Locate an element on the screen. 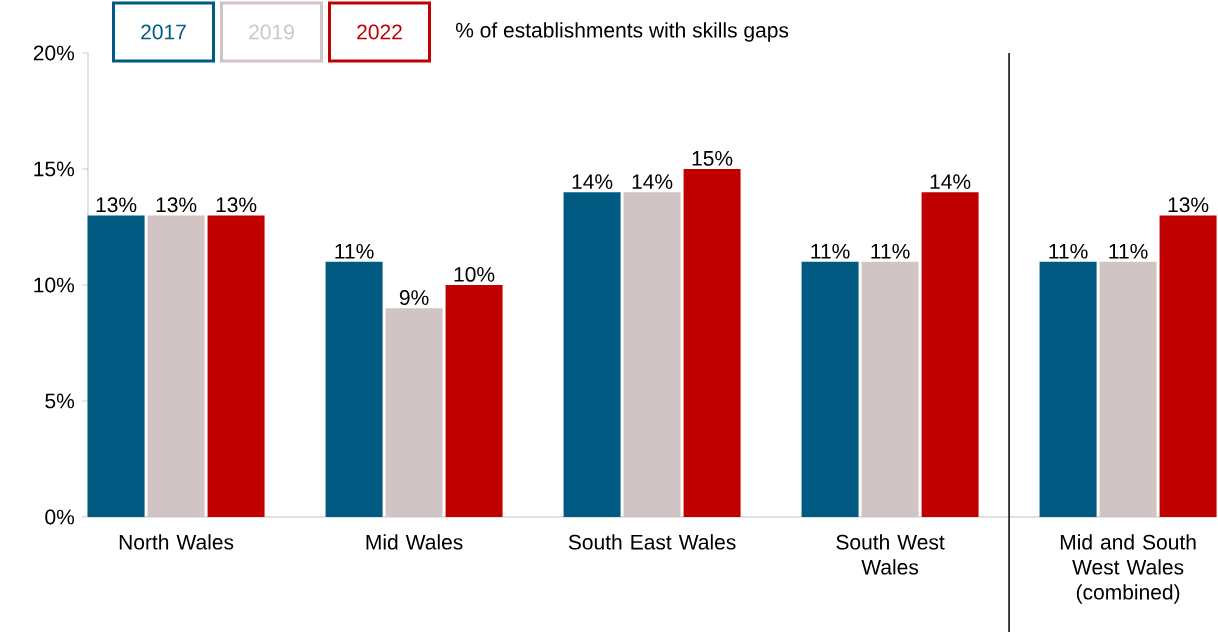  text: 2017 is located at coordinates (163, 32).